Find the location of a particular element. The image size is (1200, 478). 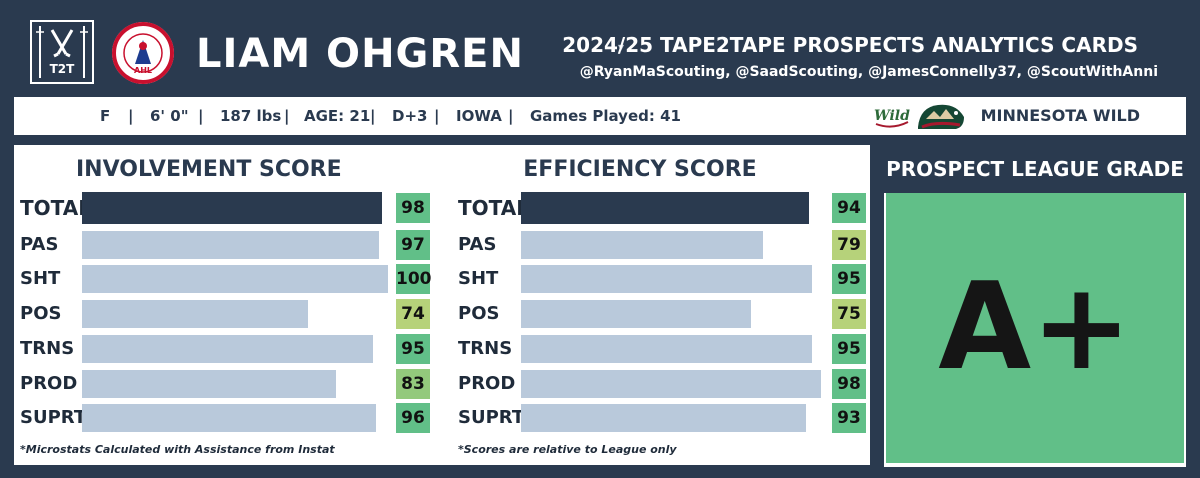

efficiency-bar-suprt is located at coordinates (663, 418).